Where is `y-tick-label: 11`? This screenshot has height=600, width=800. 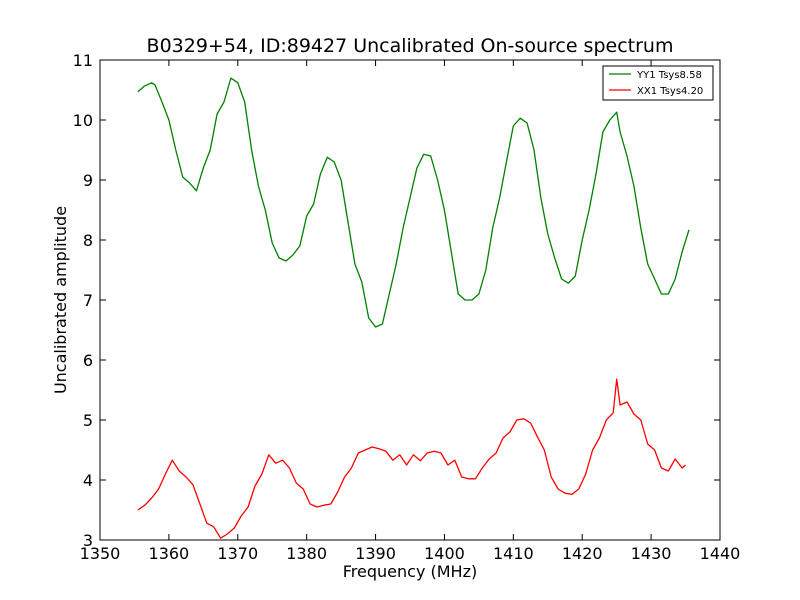 y-tick-label: 11 is located at coordinates (83, 60).